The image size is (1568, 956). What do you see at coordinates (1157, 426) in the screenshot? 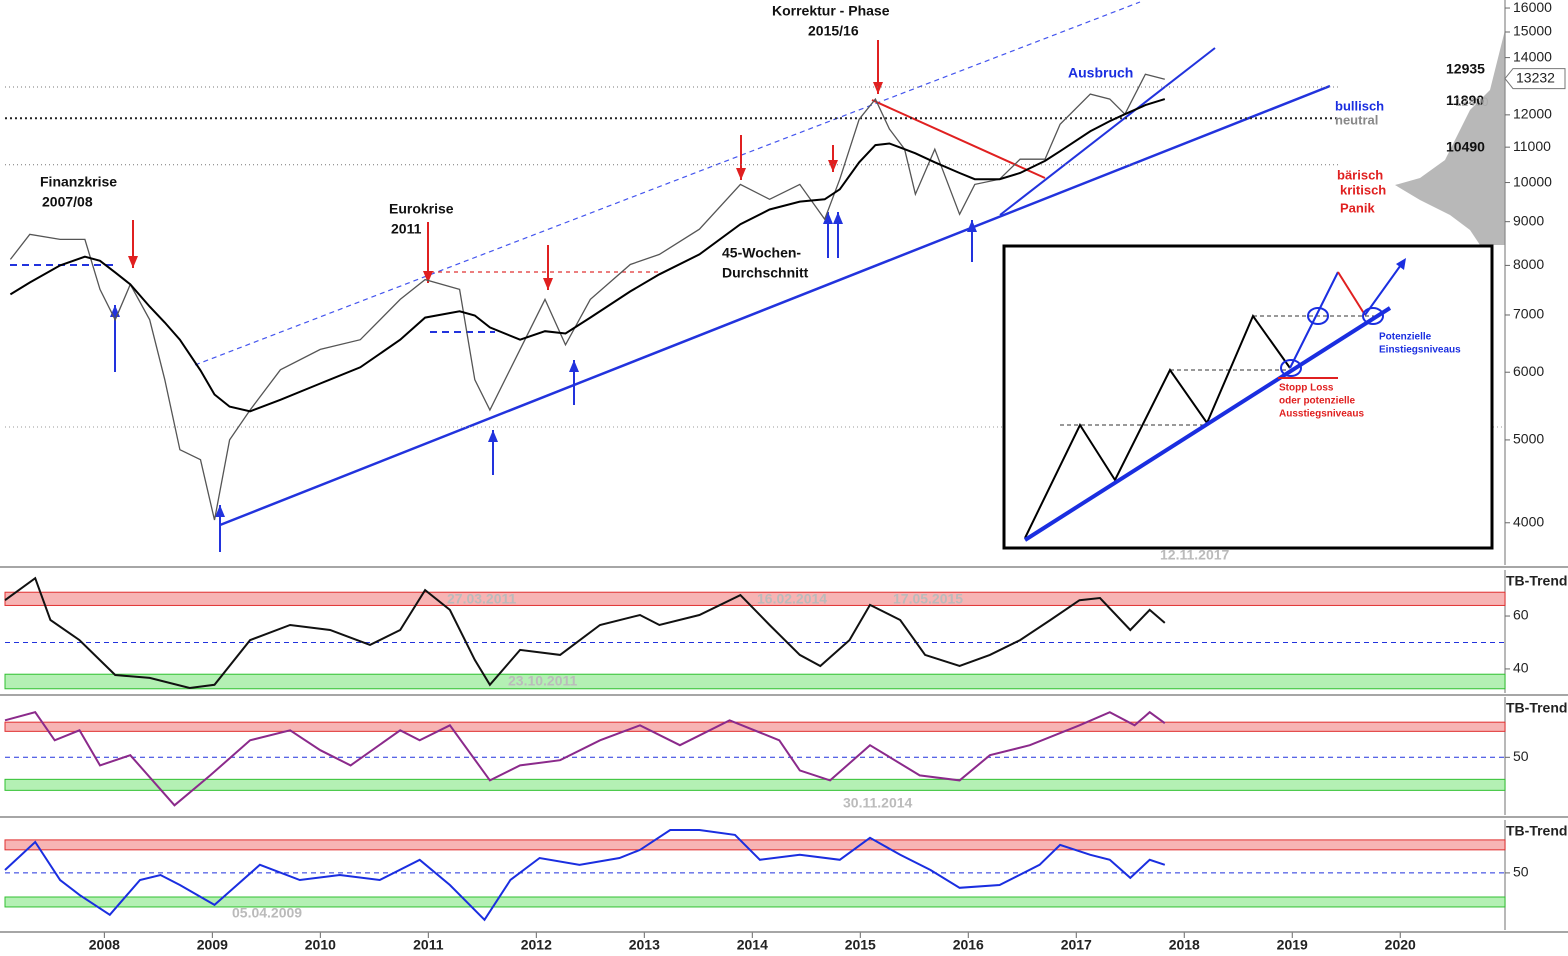
I see `zigzag` at bounding box center [1157, 426].